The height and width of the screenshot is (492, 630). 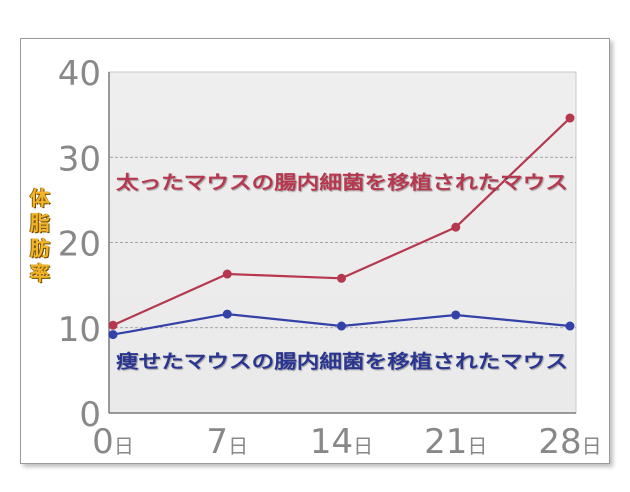 I want to click on y-axis-label-char: 脂, so click(x=40, y=223).